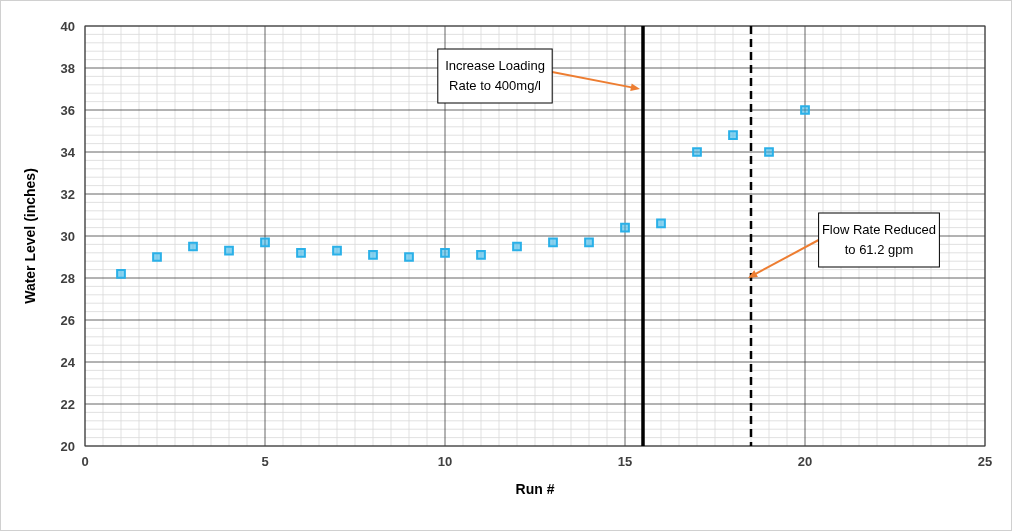 Image resolution: width=1012 pixels, height=531 pixels. I want to click on y-tick-label: 30, so click(67, 236).